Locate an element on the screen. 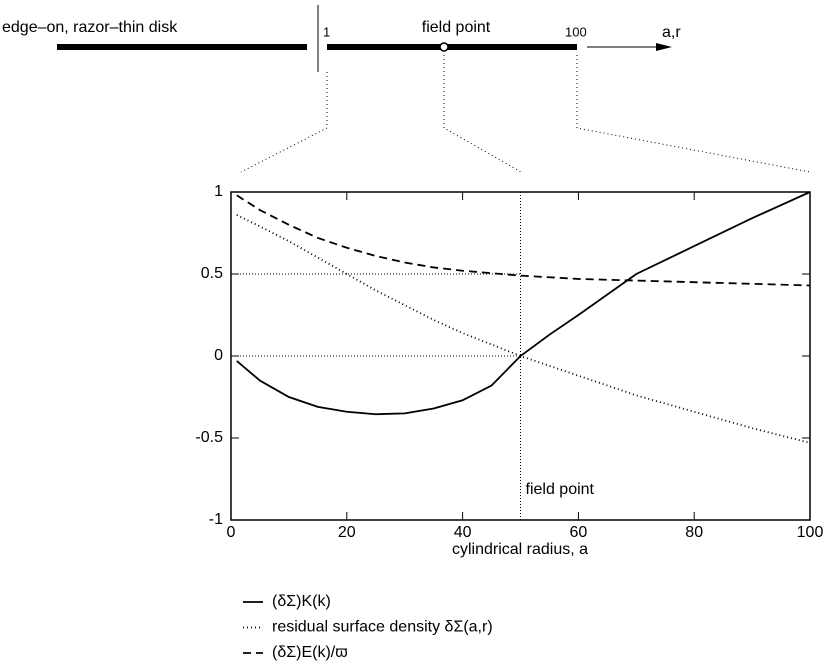 The width and height of the screenshot is (830, 668). x-axis-title: cylindrical radius, a is located at coordinates (520, 549).